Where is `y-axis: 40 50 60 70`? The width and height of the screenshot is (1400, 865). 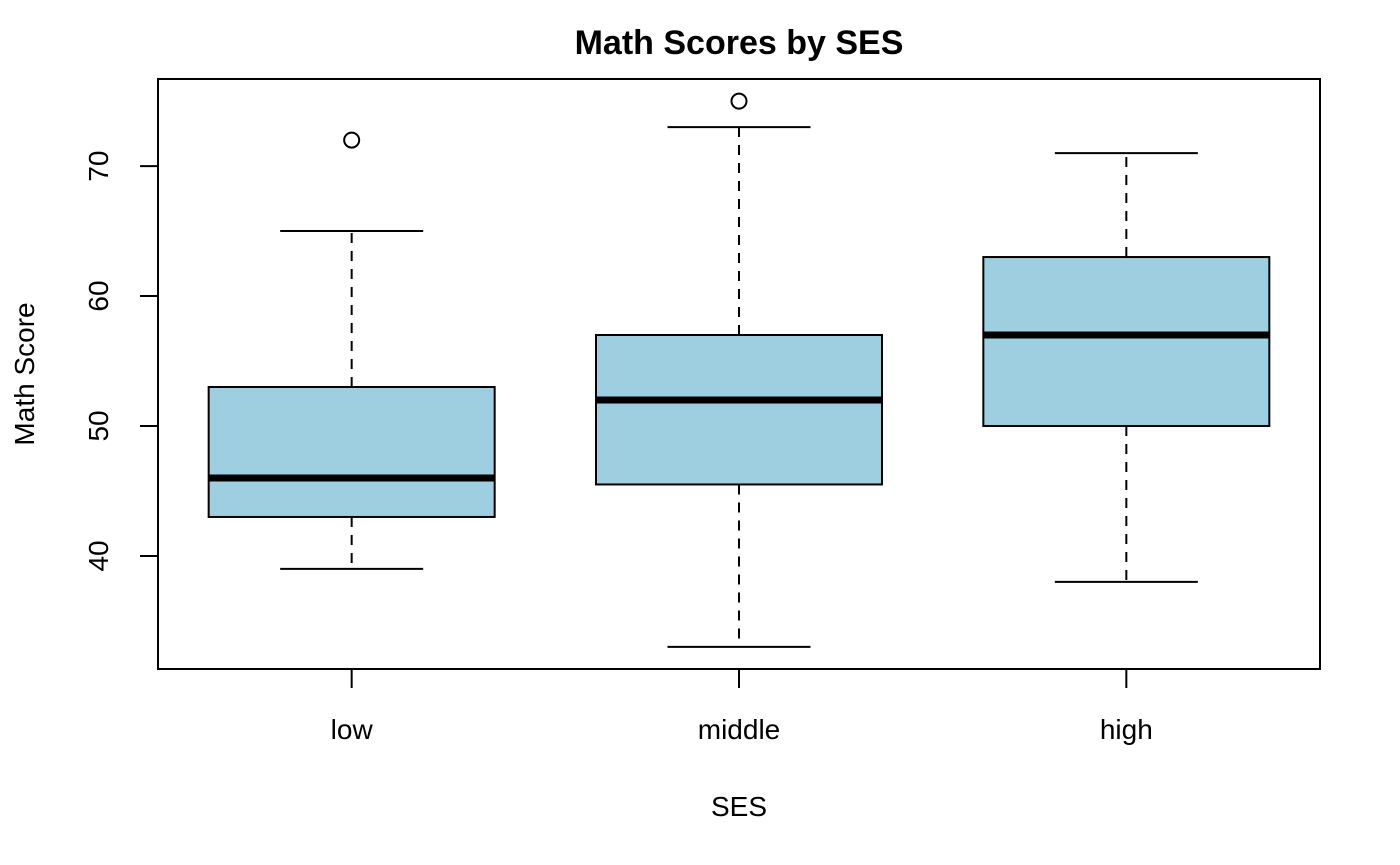 y-axis: 40 50 60 70 is located at coordinates (121, 361).